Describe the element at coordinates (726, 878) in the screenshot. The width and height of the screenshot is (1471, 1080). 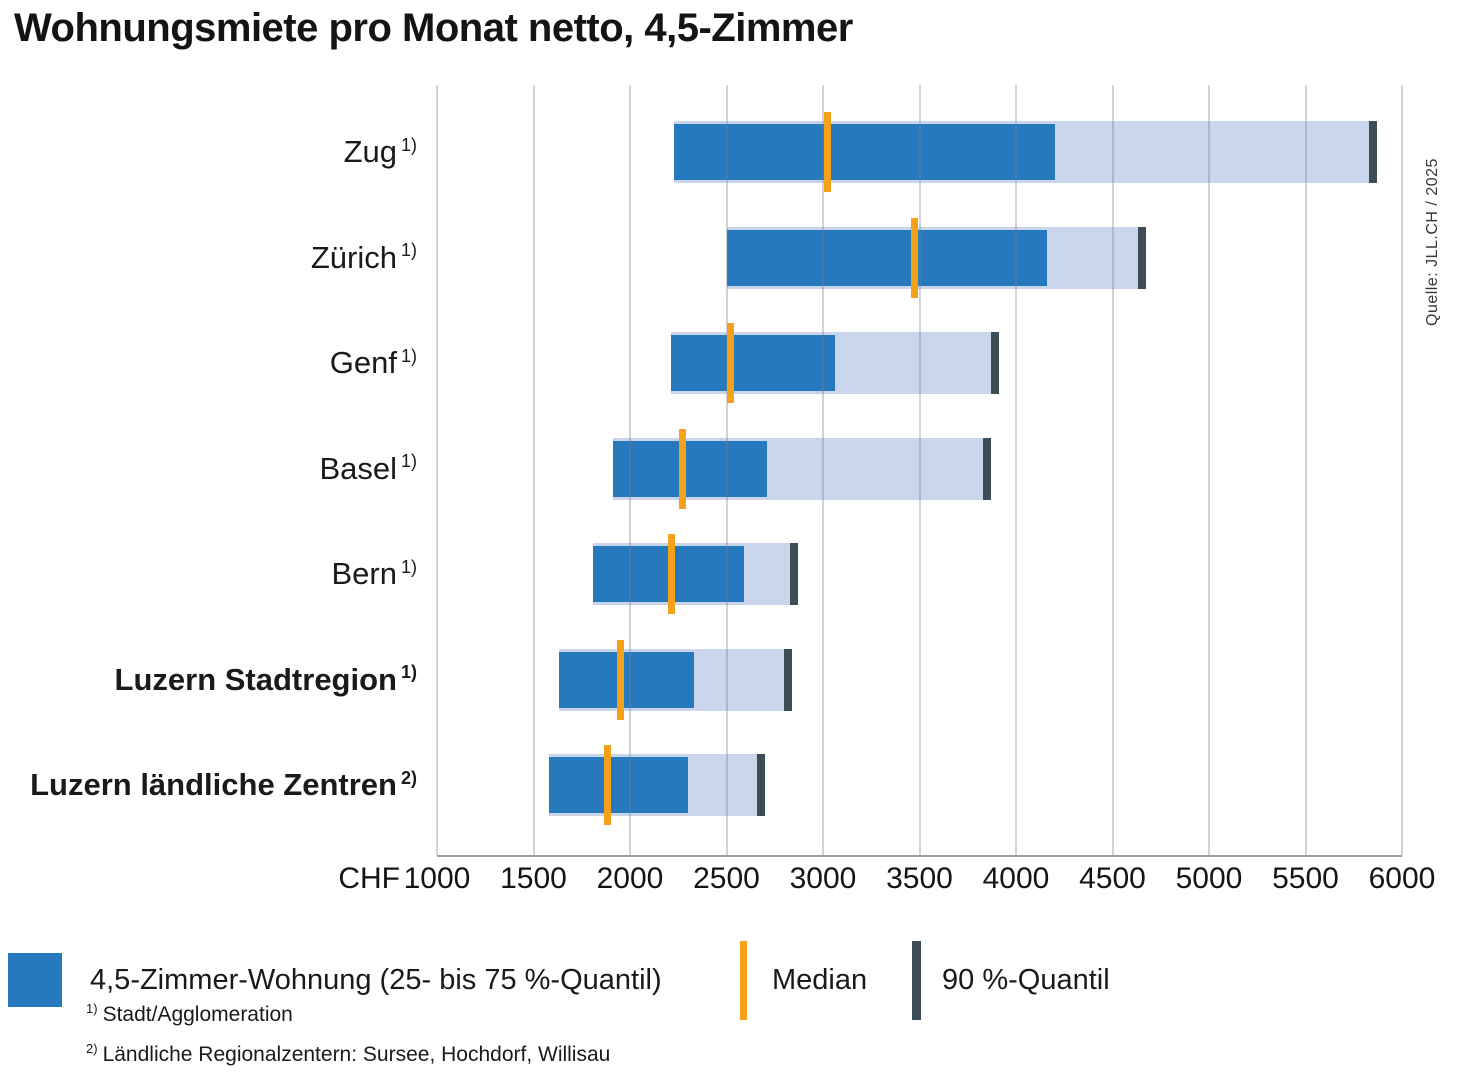
I see `x-axis-tick-label: 2500` at that location.